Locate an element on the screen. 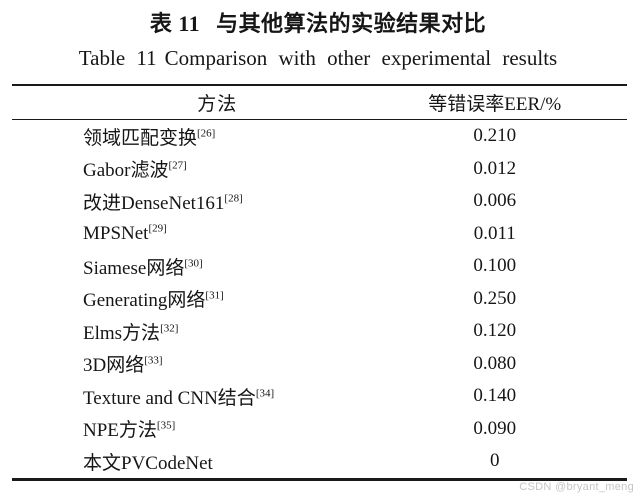 The image size is (636, 496). table-row: Generating网络[31] 0.250 is located at coordinates (319, 299).